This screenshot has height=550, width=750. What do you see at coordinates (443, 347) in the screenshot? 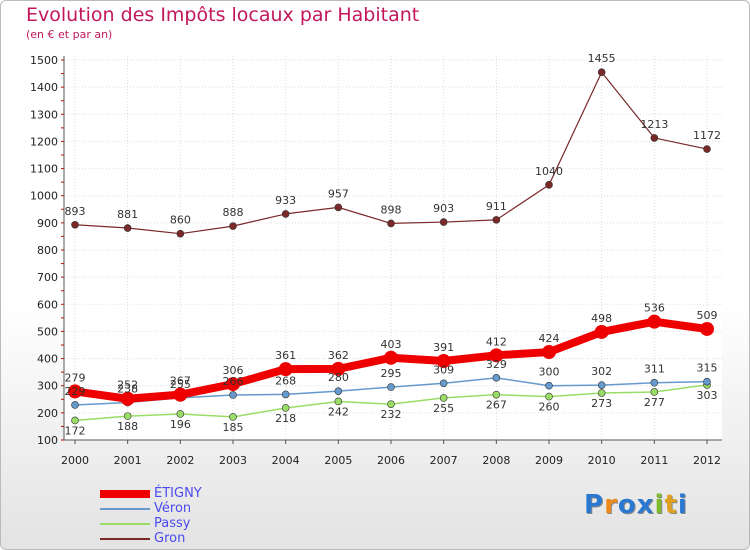
I see `data-label-etigny: 391` at bounding box center [443, 347].